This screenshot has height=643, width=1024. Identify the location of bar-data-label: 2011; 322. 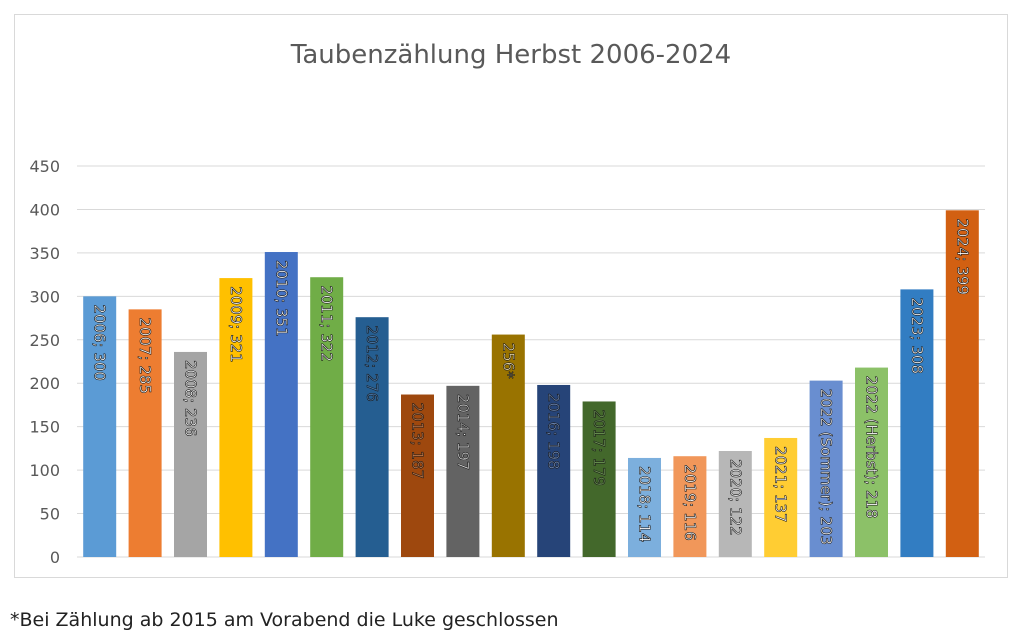
(327, 323).